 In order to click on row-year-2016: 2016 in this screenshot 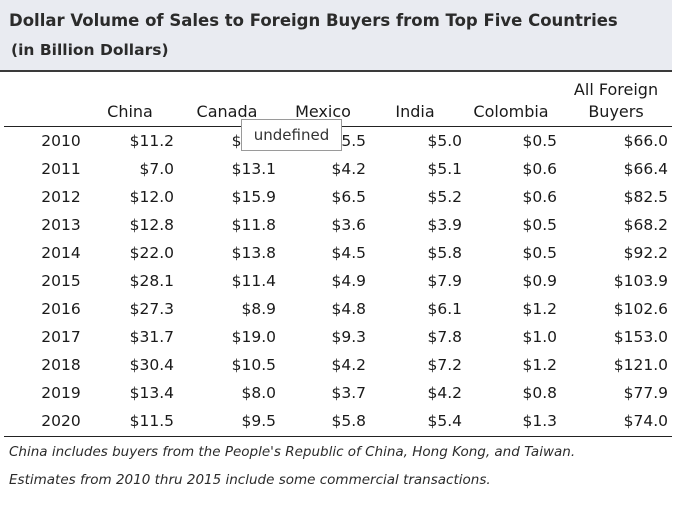, I will do `click(61, 309)`.